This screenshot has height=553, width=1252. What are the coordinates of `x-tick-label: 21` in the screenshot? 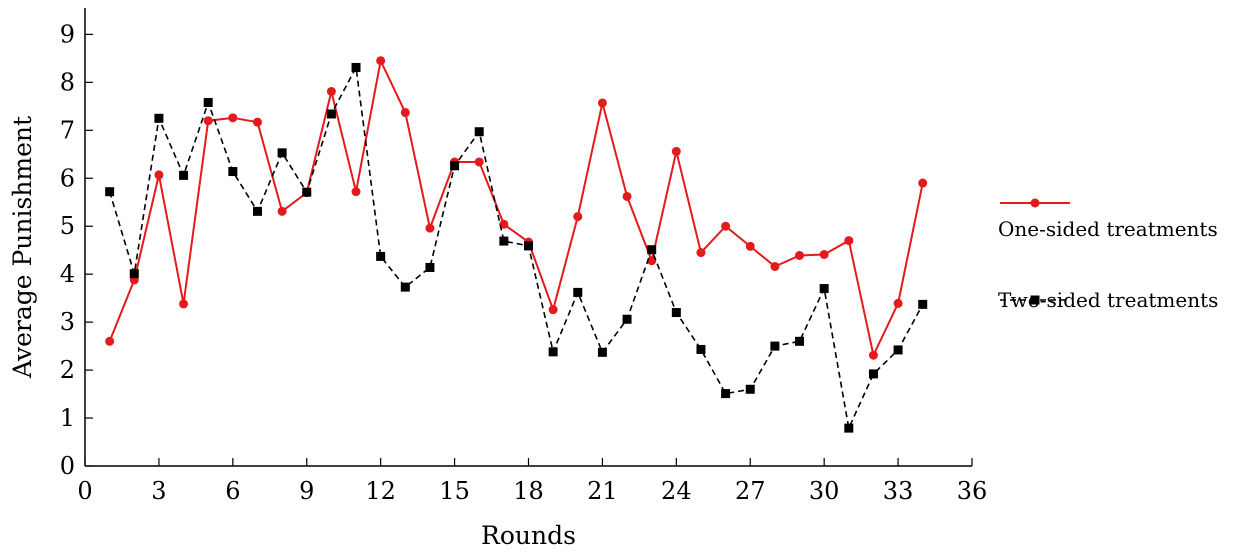 It's located at (602, 491).